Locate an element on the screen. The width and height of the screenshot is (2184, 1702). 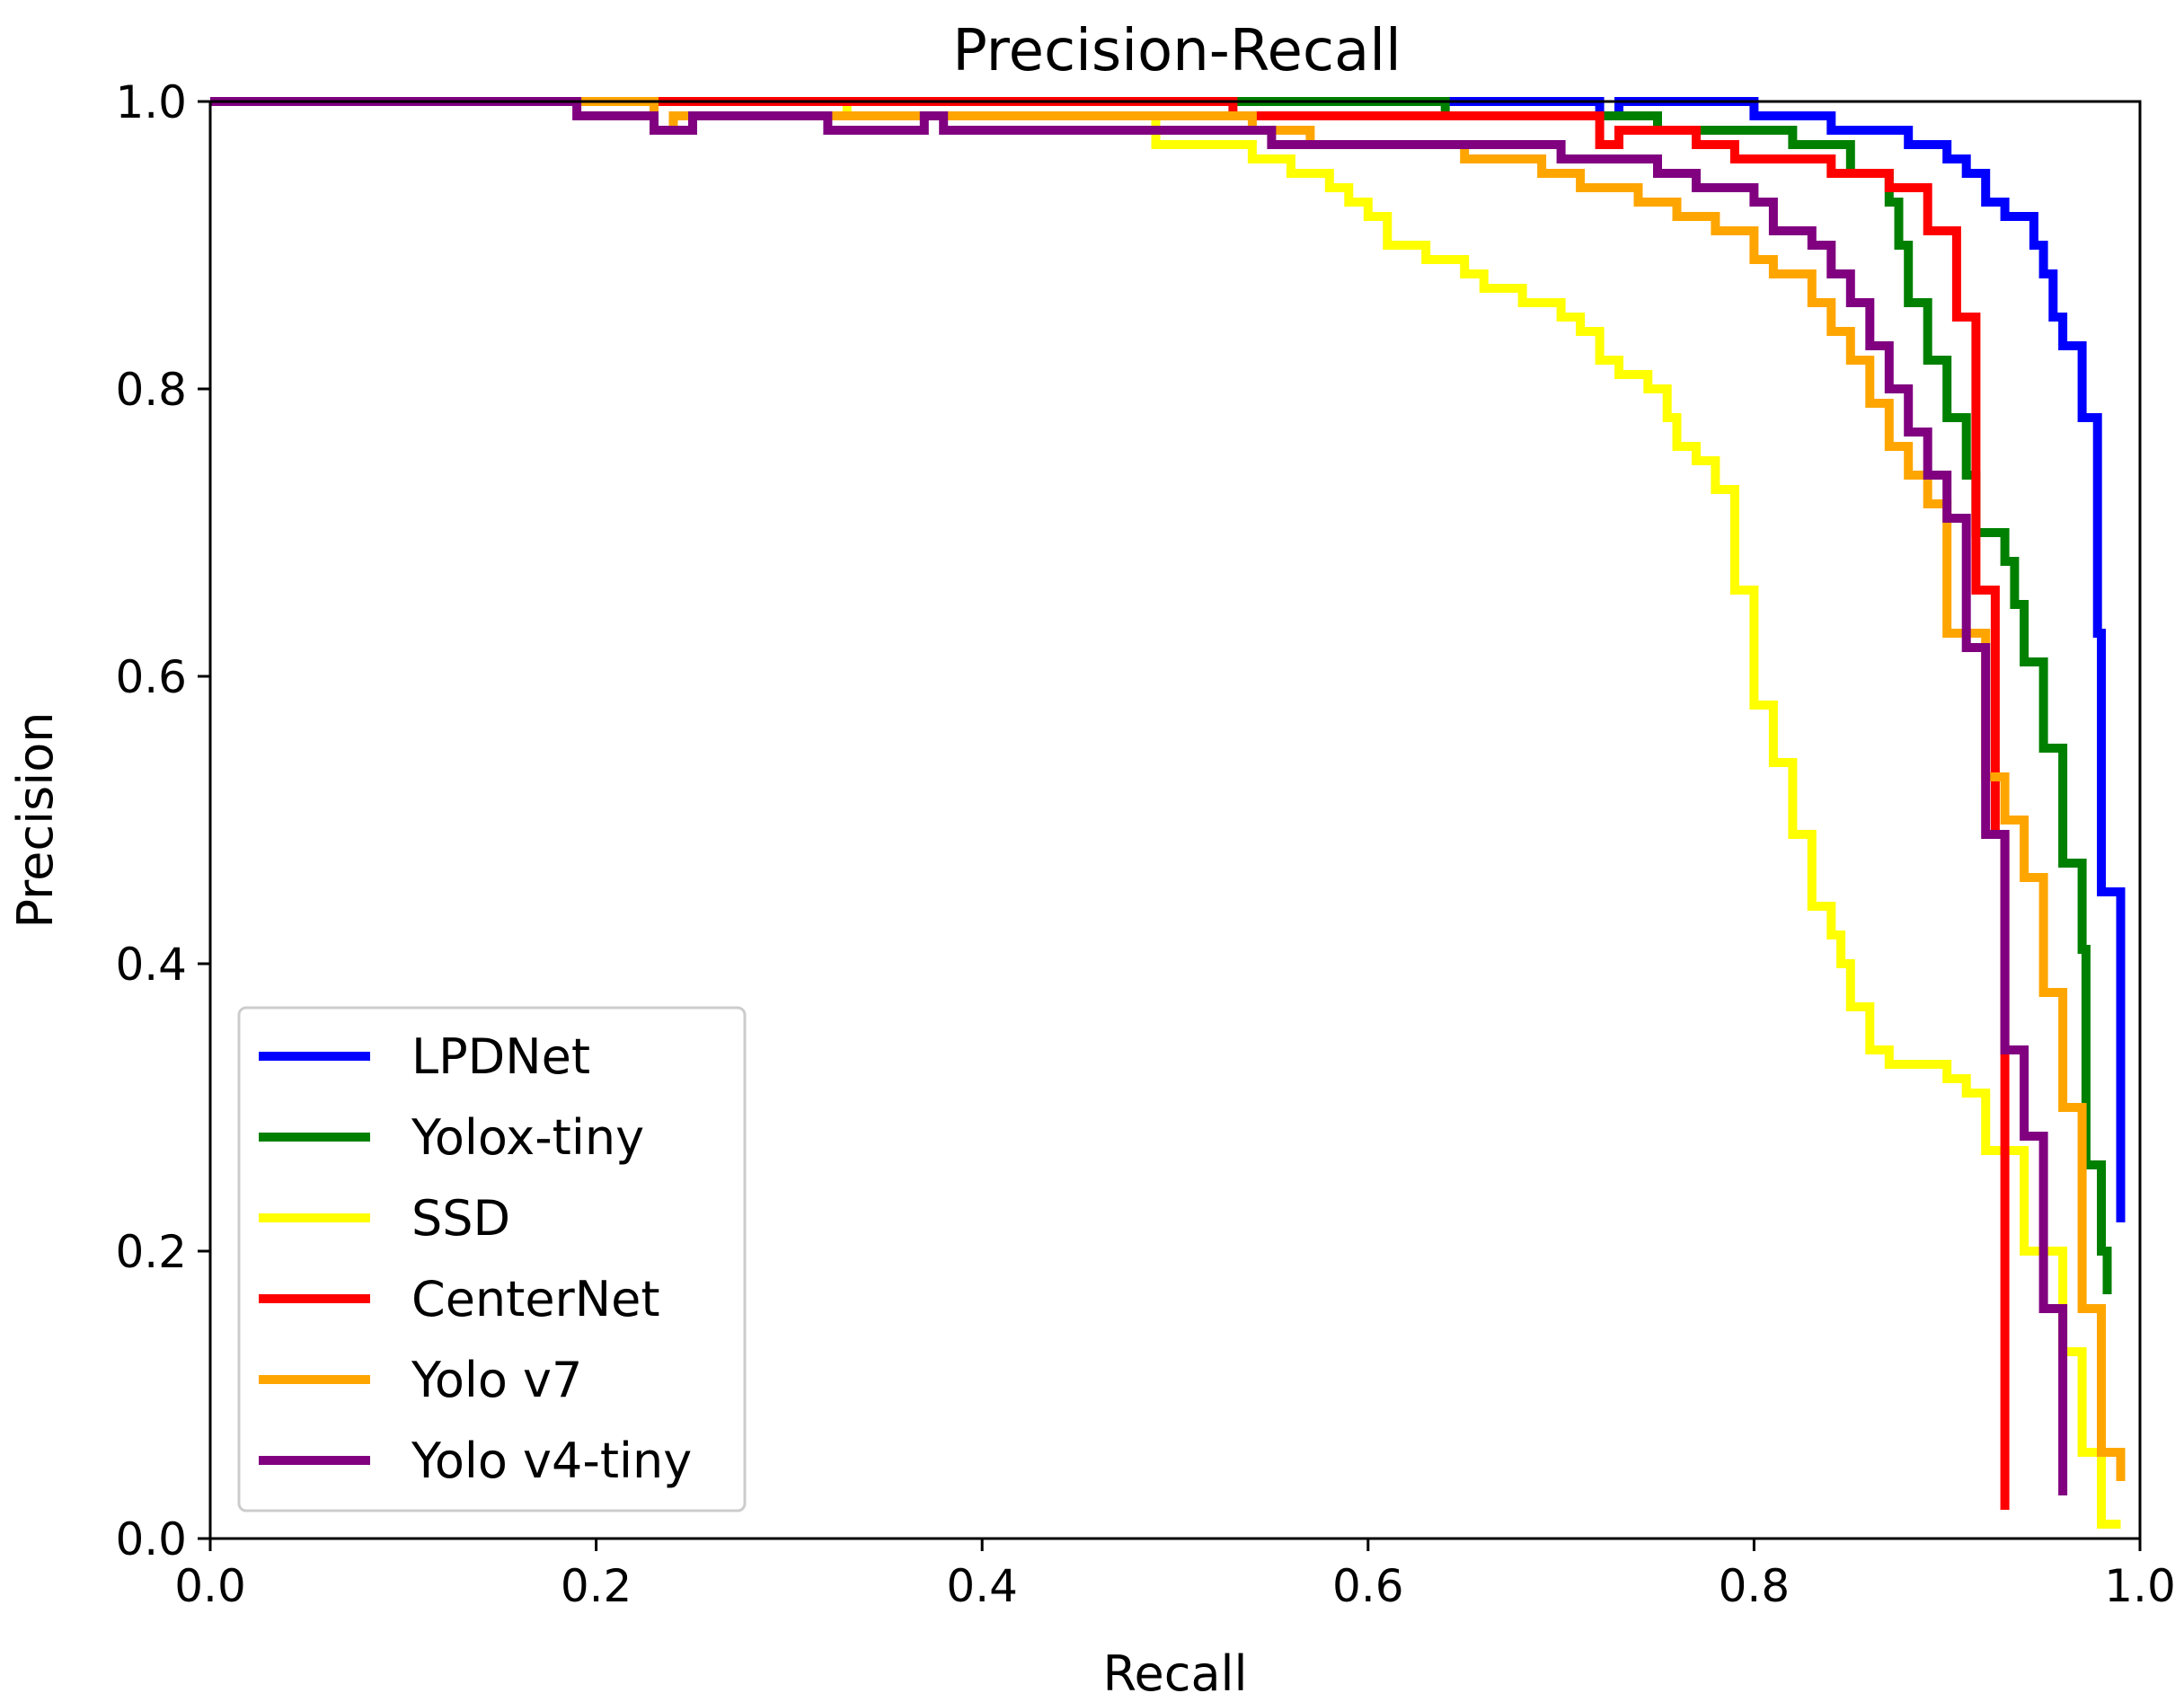
y-tick-label: 0.6 is located at coordinates (151, 677).